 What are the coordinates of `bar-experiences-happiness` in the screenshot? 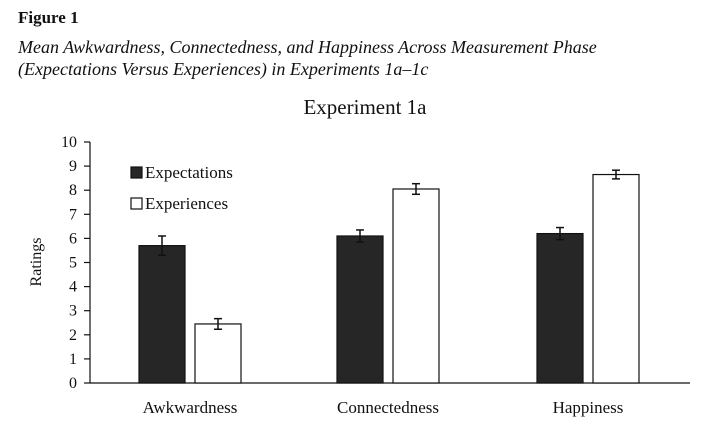 It's located at (616, 278).